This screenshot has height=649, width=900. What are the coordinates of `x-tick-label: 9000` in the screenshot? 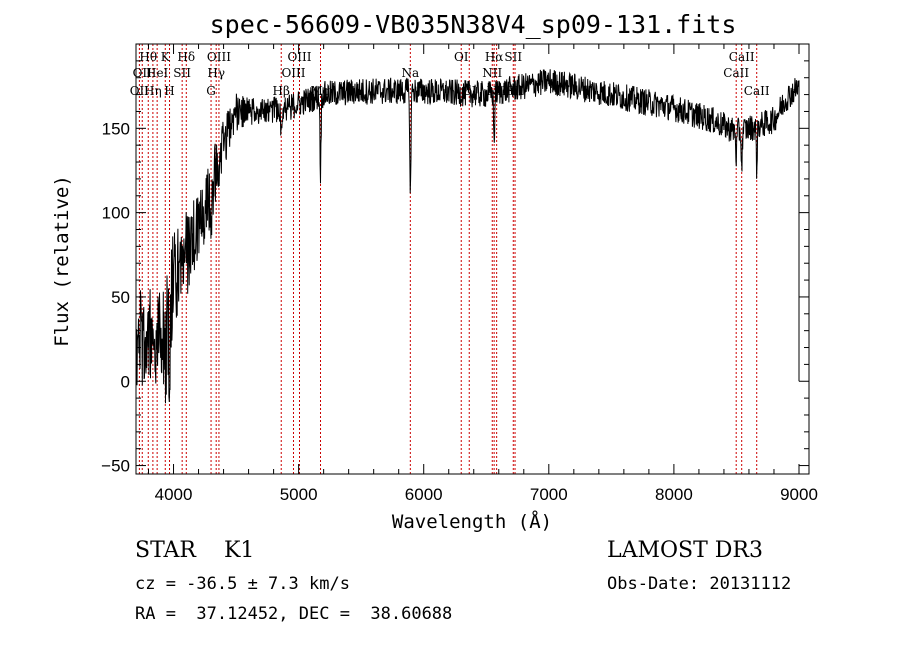 It's located at (799, 494).